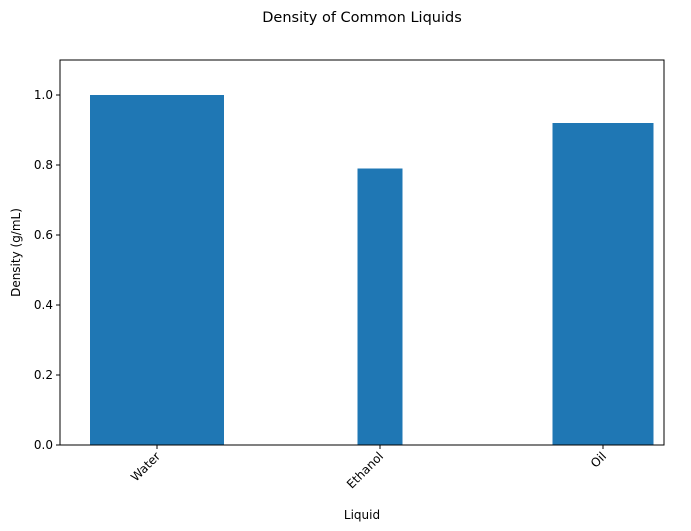  What do you see at coordinates (43, 165) in the screenshot?
I see `y-tick-label: 0.8` at bounding box center [43, 165].